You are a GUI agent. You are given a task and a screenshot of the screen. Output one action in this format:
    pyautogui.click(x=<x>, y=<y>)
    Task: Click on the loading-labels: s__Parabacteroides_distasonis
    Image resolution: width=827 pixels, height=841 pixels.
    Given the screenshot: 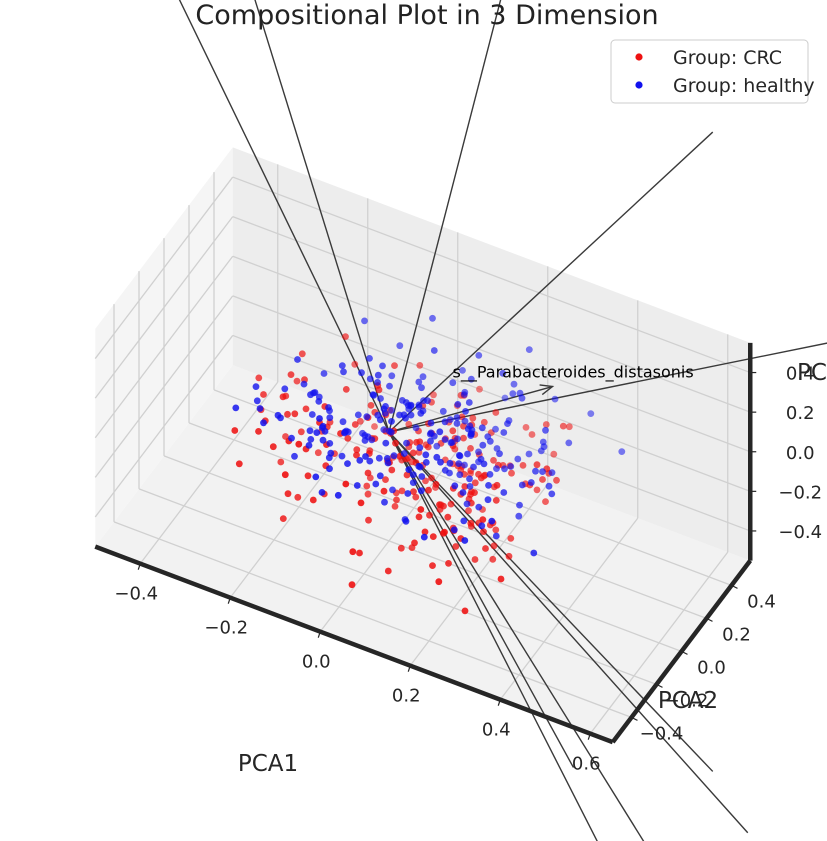 What is the action you would take?
    pyautogui.click(x=573, y=373)
    